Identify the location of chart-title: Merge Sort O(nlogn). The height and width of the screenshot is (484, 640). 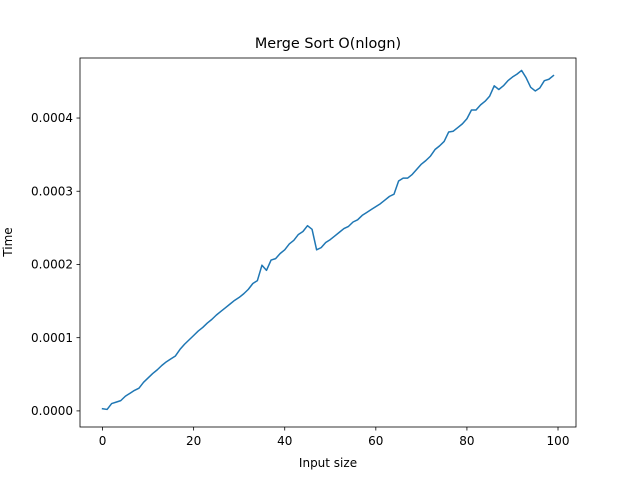
(328, 44).